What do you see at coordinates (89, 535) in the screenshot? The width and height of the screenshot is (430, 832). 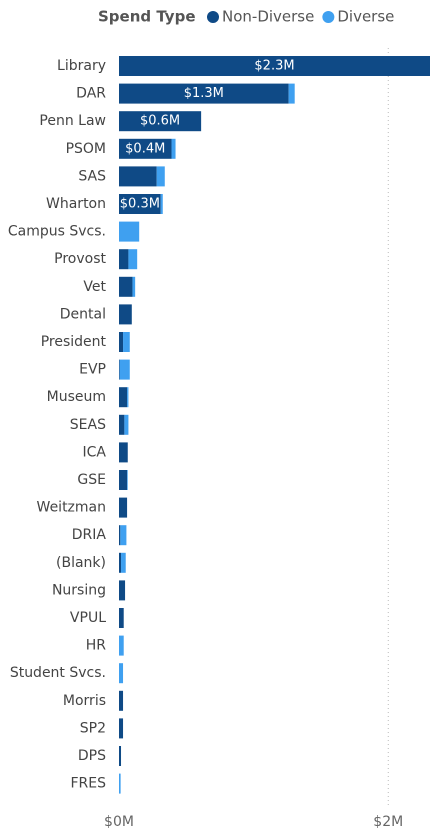 I see `y-tick-label: DRIA` at bounding box center [89, 535].